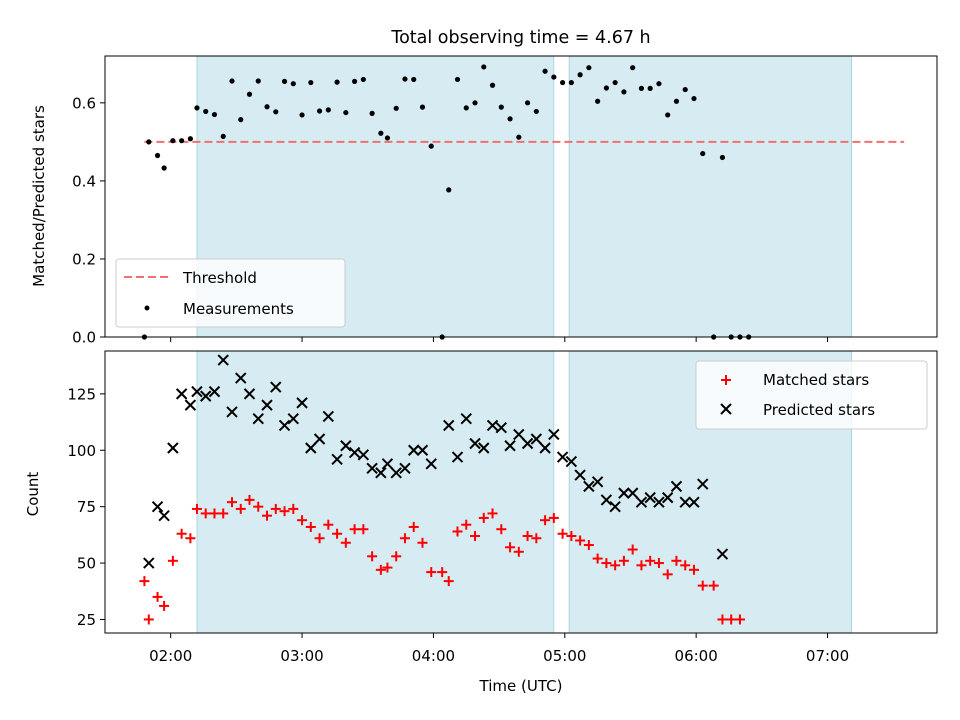 The width and height of the screenshot is (960, 720). I want to click on bottom-y-axis-label: Count, so click(33, 494).